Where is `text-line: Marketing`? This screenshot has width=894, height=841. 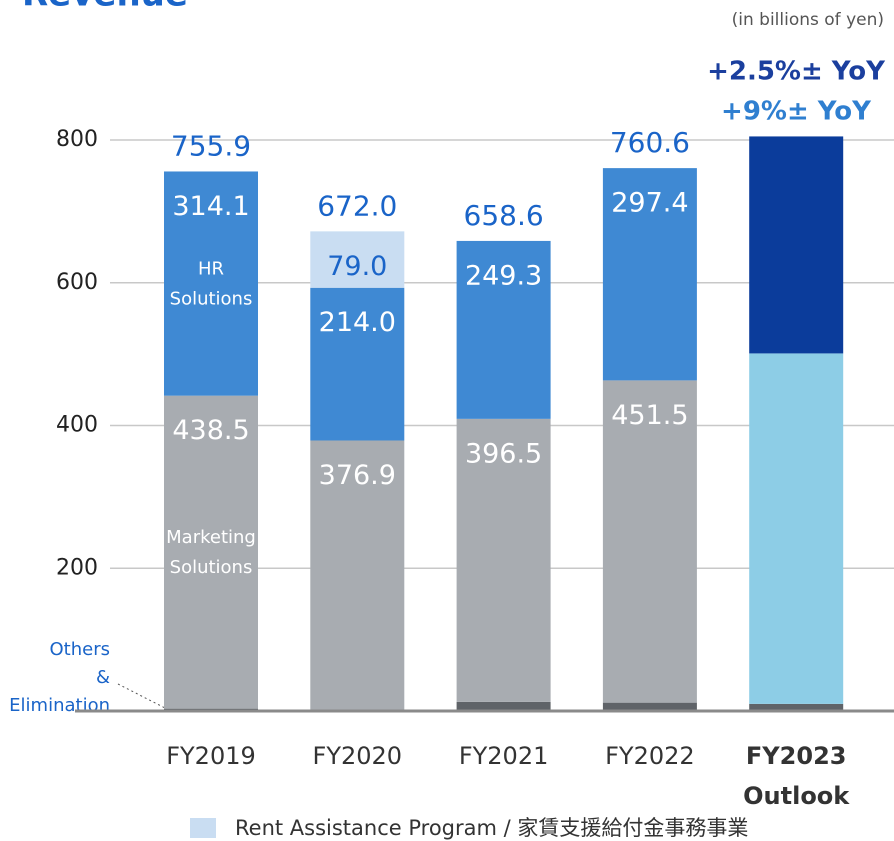 text-line: Marketing is located at coordinates (211, 537).